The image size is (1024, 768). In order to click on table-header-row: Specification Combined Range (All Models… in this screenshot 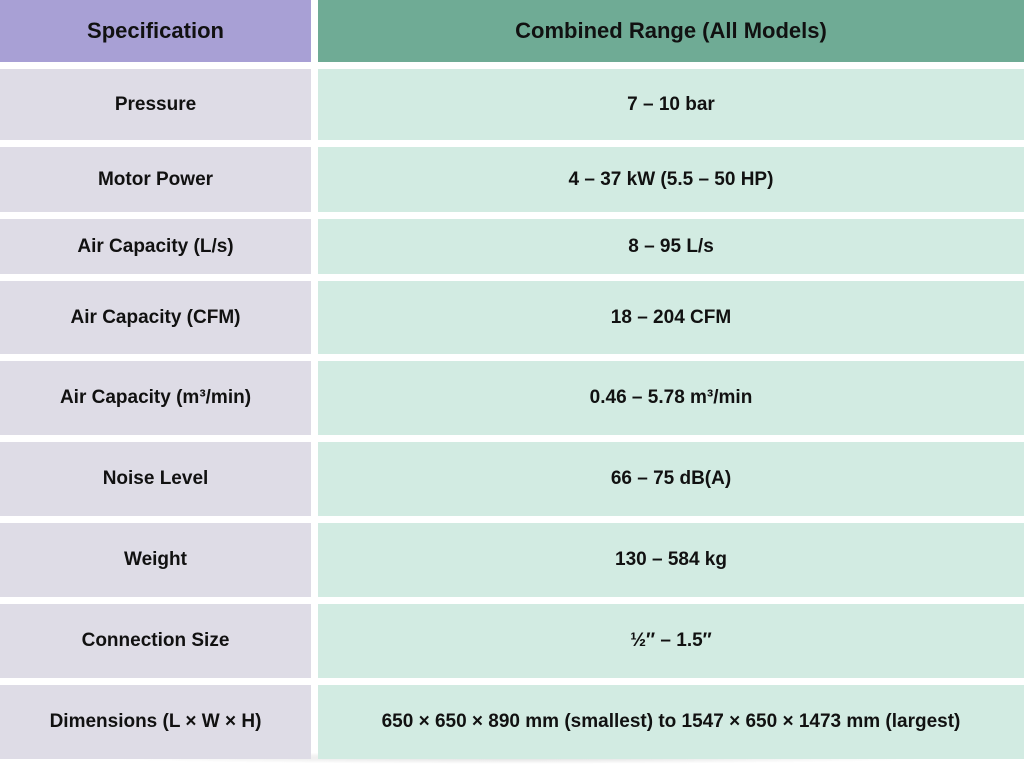, I will do `click(512, 31)`.